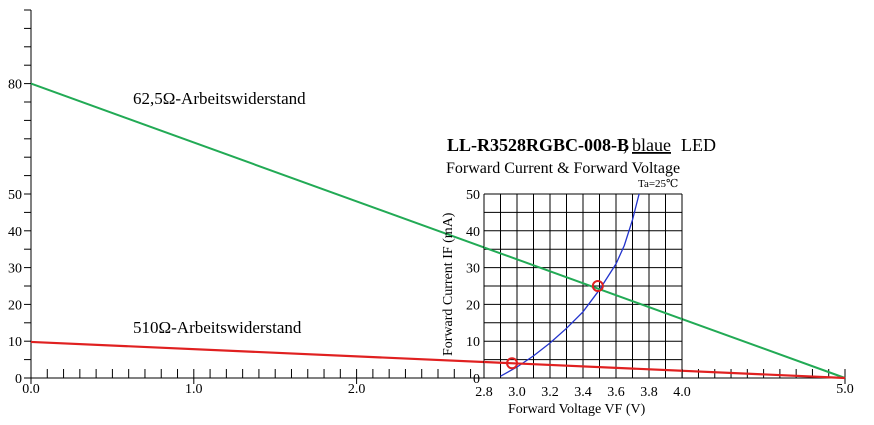 The height and width of the screenshot is (425, 874). What do you see at coordinates (538, 145) in the screenshot?
I see `inset-title-main: LL-R3528RGBC-008-B` at bounding box center [538, 145].